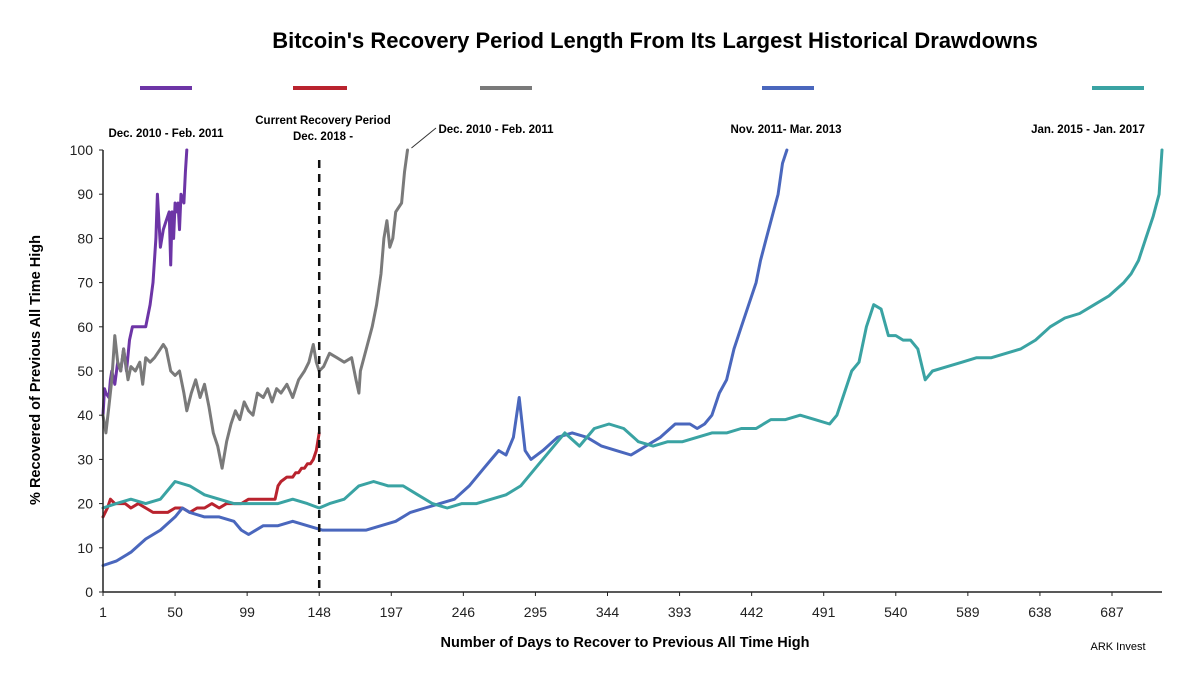  What do you see at coordinates (85, 415) in the screenshot?
I see `y-tick-label: 40` at bounding box center [85, 415].